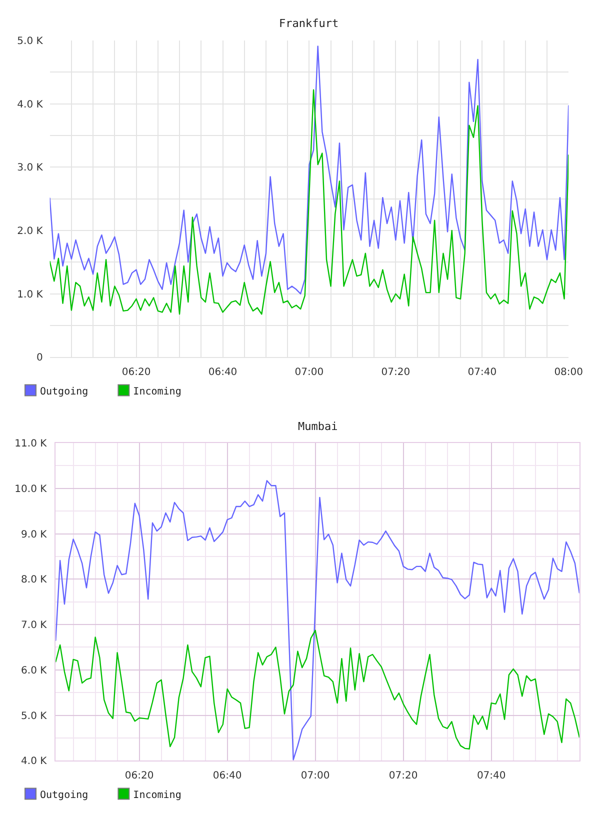  I want to click on line-series, so click(318, 690).